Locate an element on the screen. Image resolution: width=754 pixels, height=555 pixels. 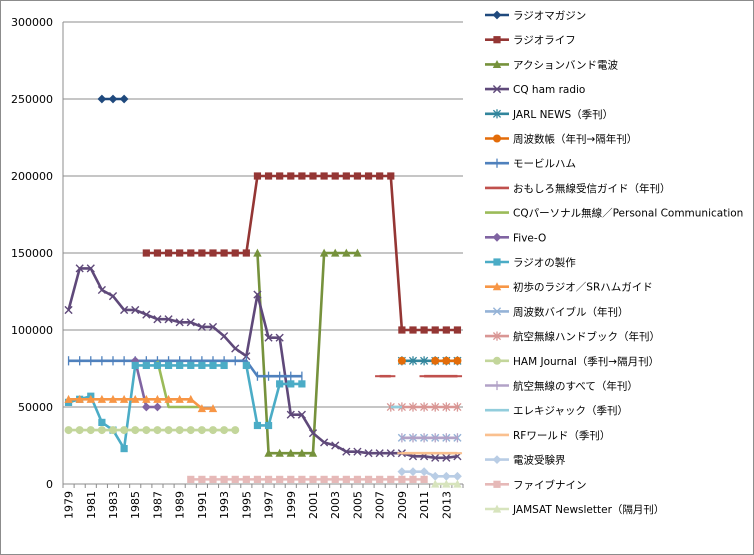
x-tick-label: 1997 is located at coordinates (269, 505).